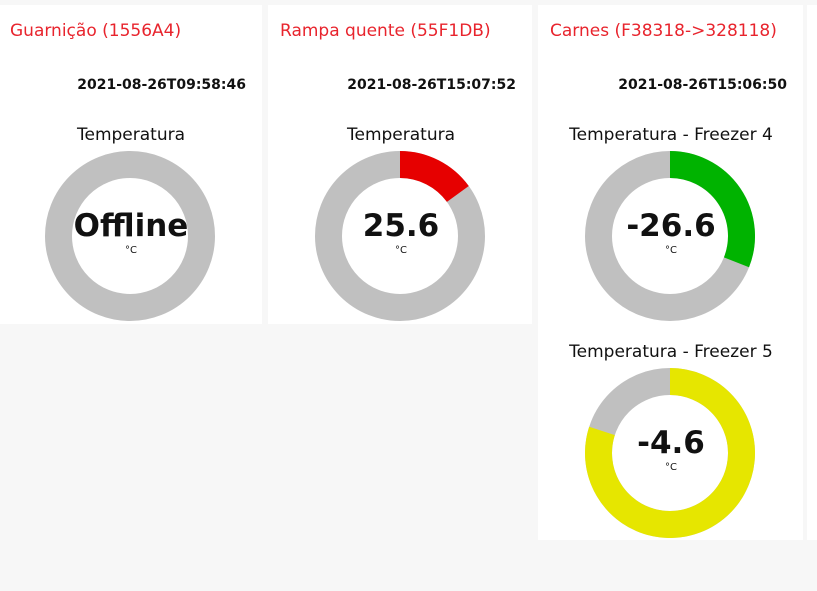 This screenshot has height=591, width=817. I want to click on card-timestamp: 2021-08-26T15:06:50, so click(702, 85).